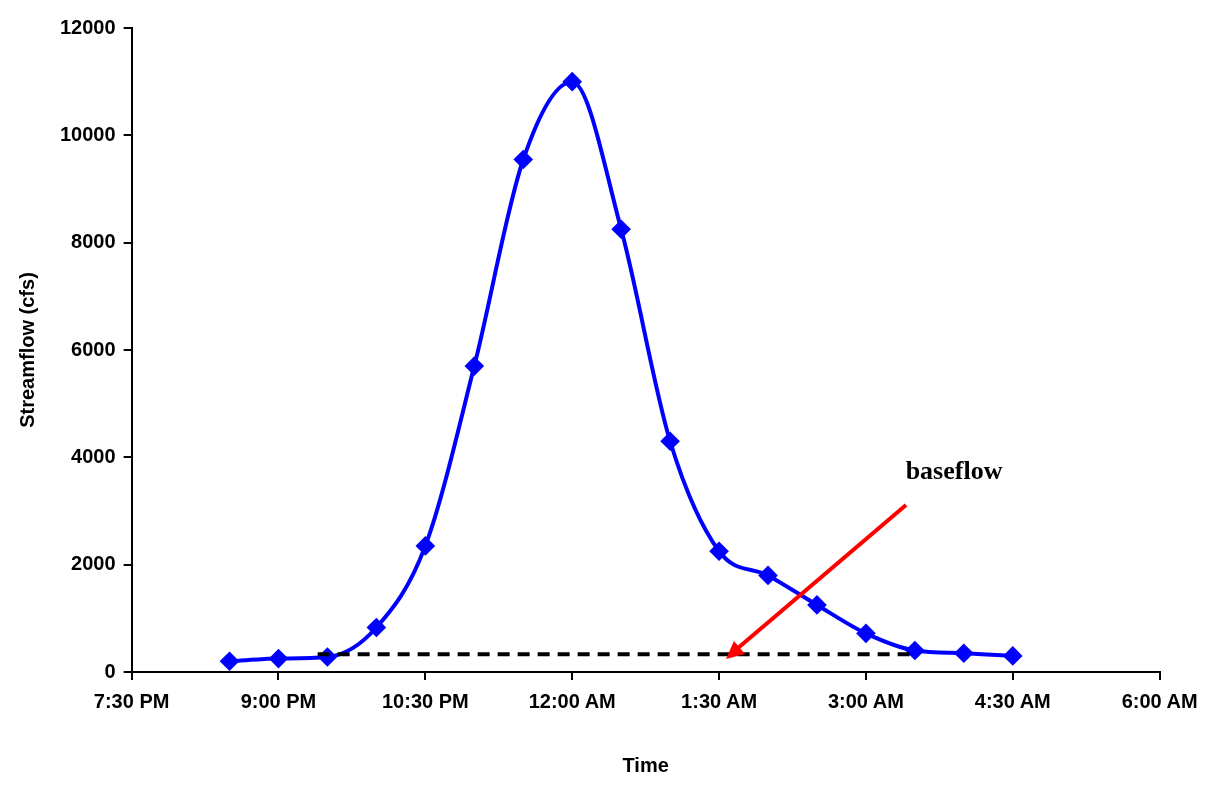 Image resolution: width=1216 pixels, height=794 pixels. What do you see at coordinates (865, 700) in the screenshot?
I see `x-tick-label: 3:00 AM` at bounding box center [865, 700].